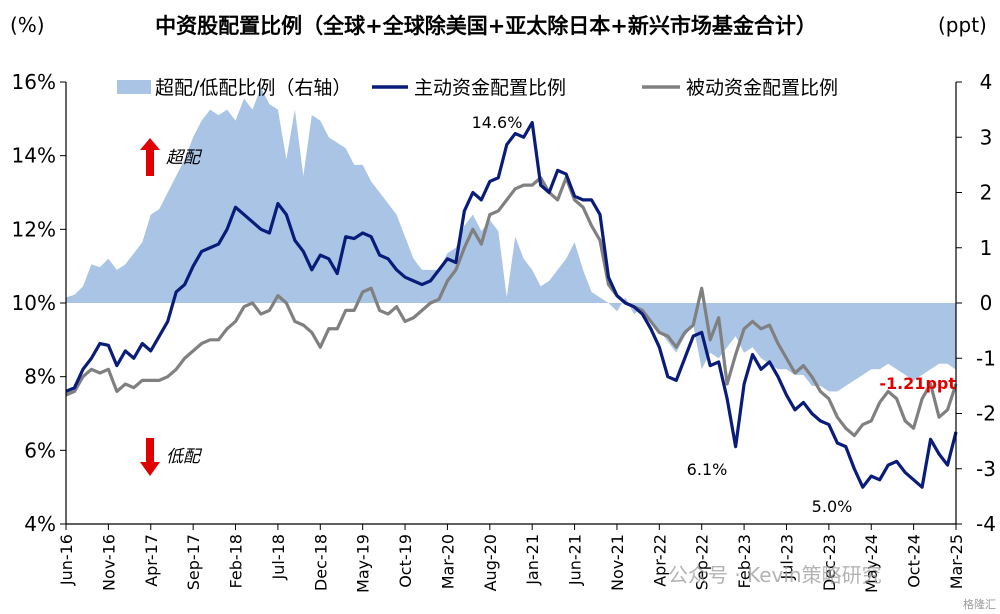 Image resolution: width=1000 pixels, height=614 pixels. Describe the element at coordinates (34, 82) in the screenshot. I see `left-tick-label: 16%` at that location.